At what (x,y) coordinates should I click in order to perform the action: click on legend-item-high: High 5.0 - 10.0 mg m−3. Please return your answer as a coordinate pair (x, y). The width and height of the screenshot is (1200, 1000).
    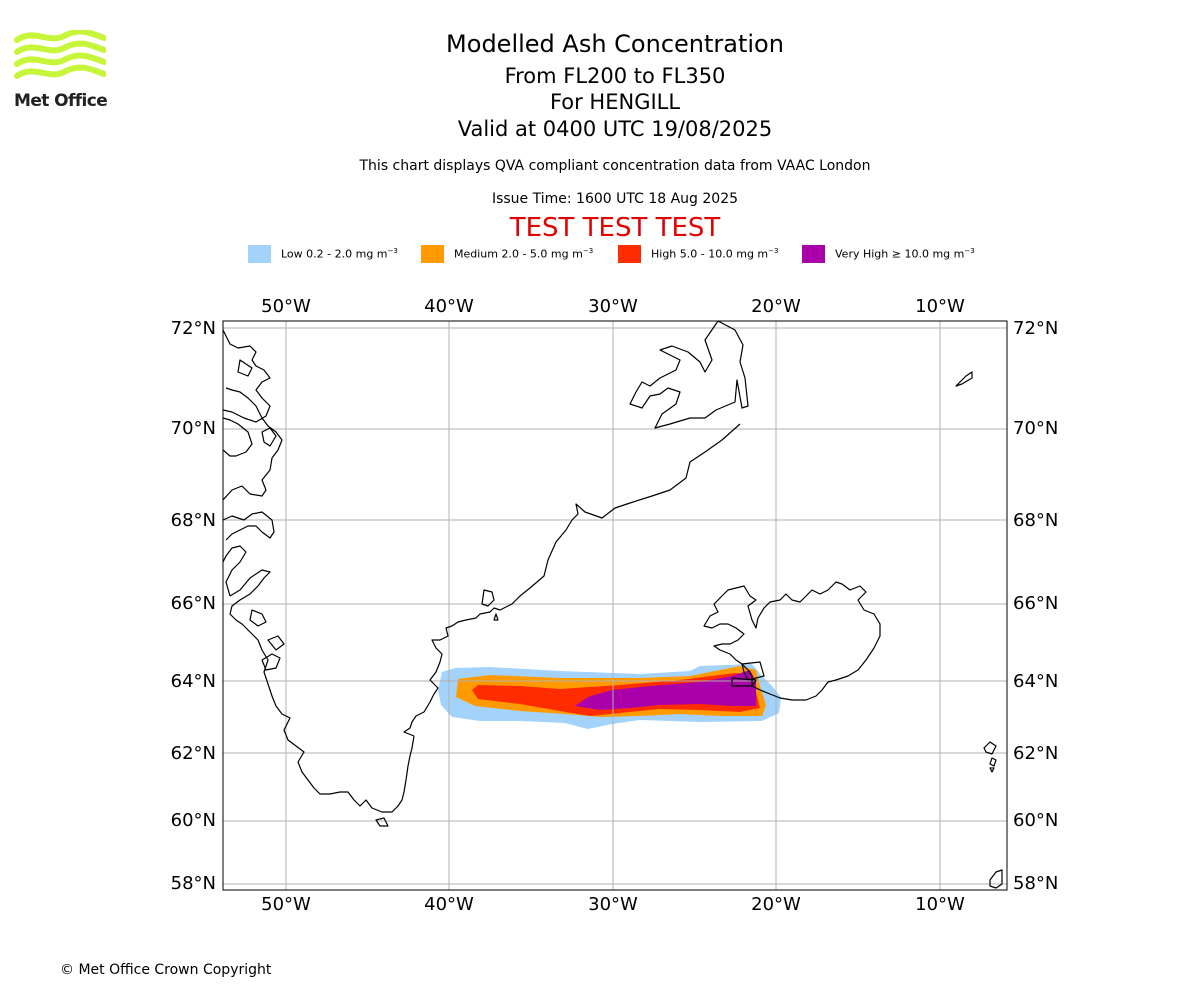
    Looking at the image, I should click on (698, 254).